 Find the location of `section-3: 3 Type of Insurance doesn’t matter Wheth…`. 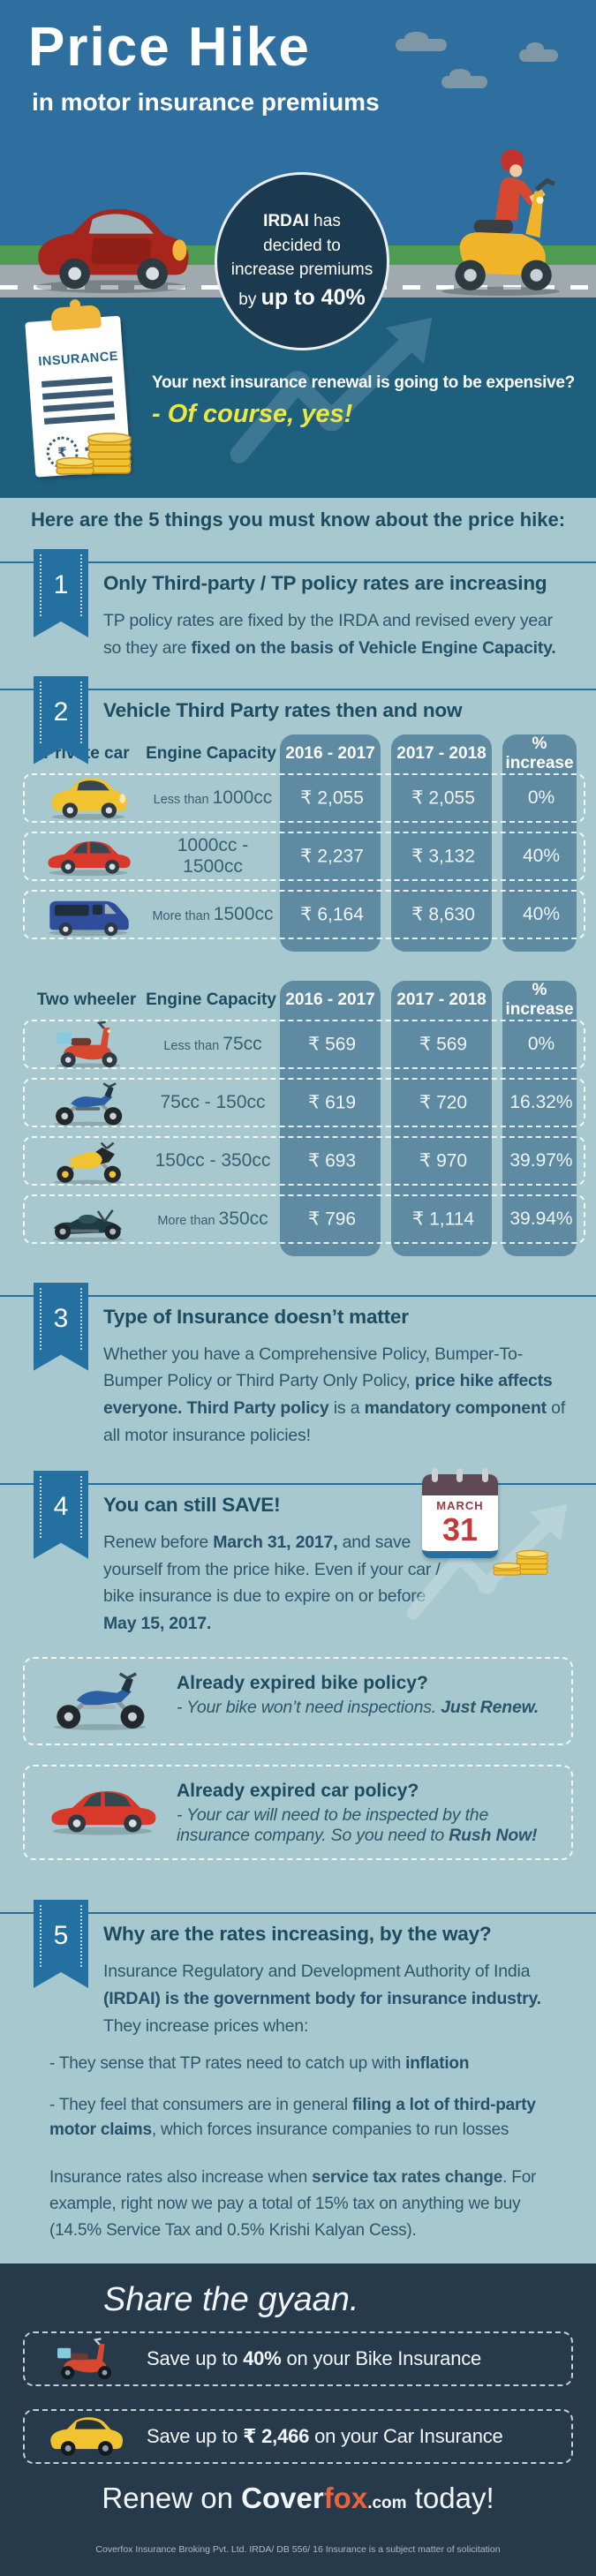

section-3: 3 Type of Insurance doesn’t matter Wheth… is located at coordinates (298, 1366).